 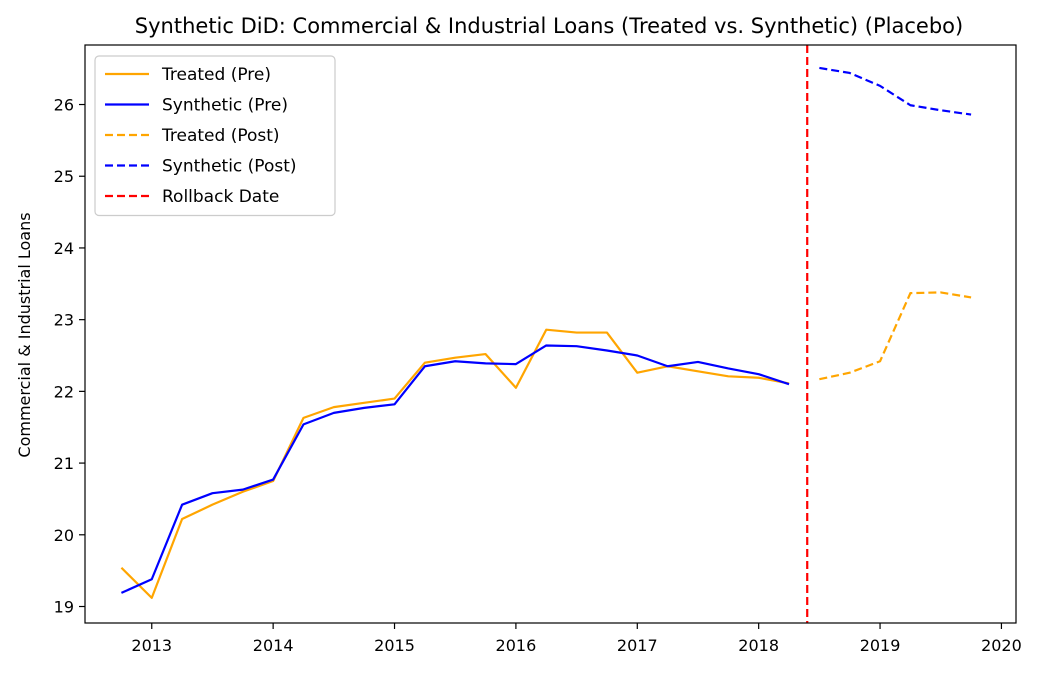 What do you see at coordinates (24, 334) in the screenshot?
I see `y-axis-label: Commercial & Industrial Loans` at bounding box center [24, 334].